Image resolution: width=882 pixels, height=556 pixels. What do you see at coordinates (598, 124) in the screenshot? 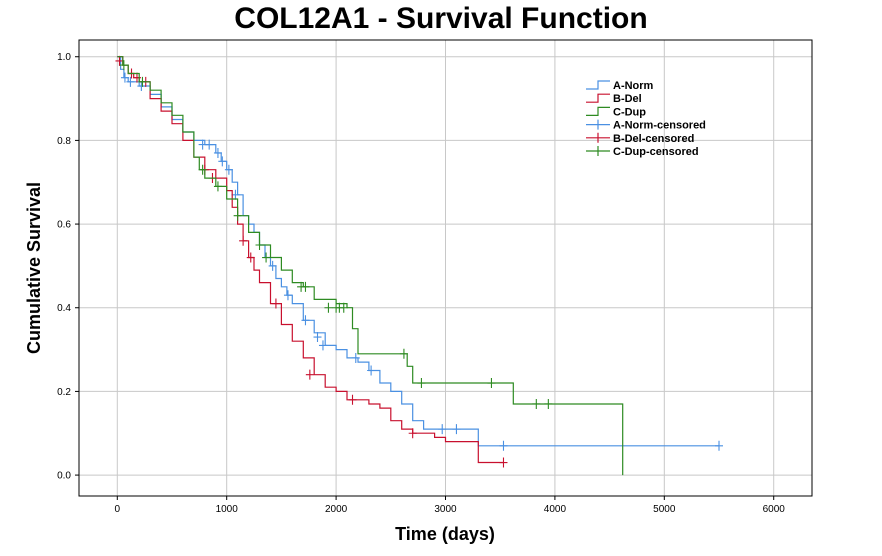
I see `legend-swatch-a-norm-censored` at bounding box center [598, 124].